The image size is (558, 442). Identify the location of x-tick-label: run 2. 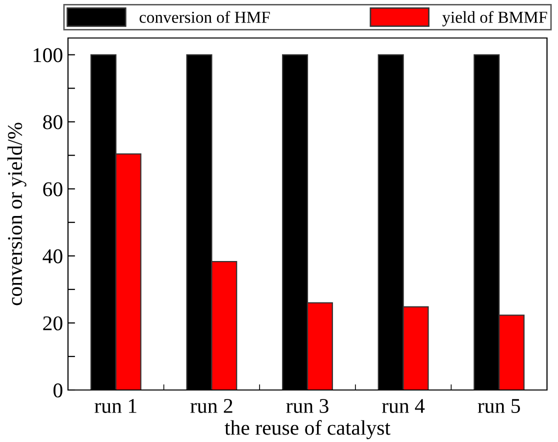
(211, 405).